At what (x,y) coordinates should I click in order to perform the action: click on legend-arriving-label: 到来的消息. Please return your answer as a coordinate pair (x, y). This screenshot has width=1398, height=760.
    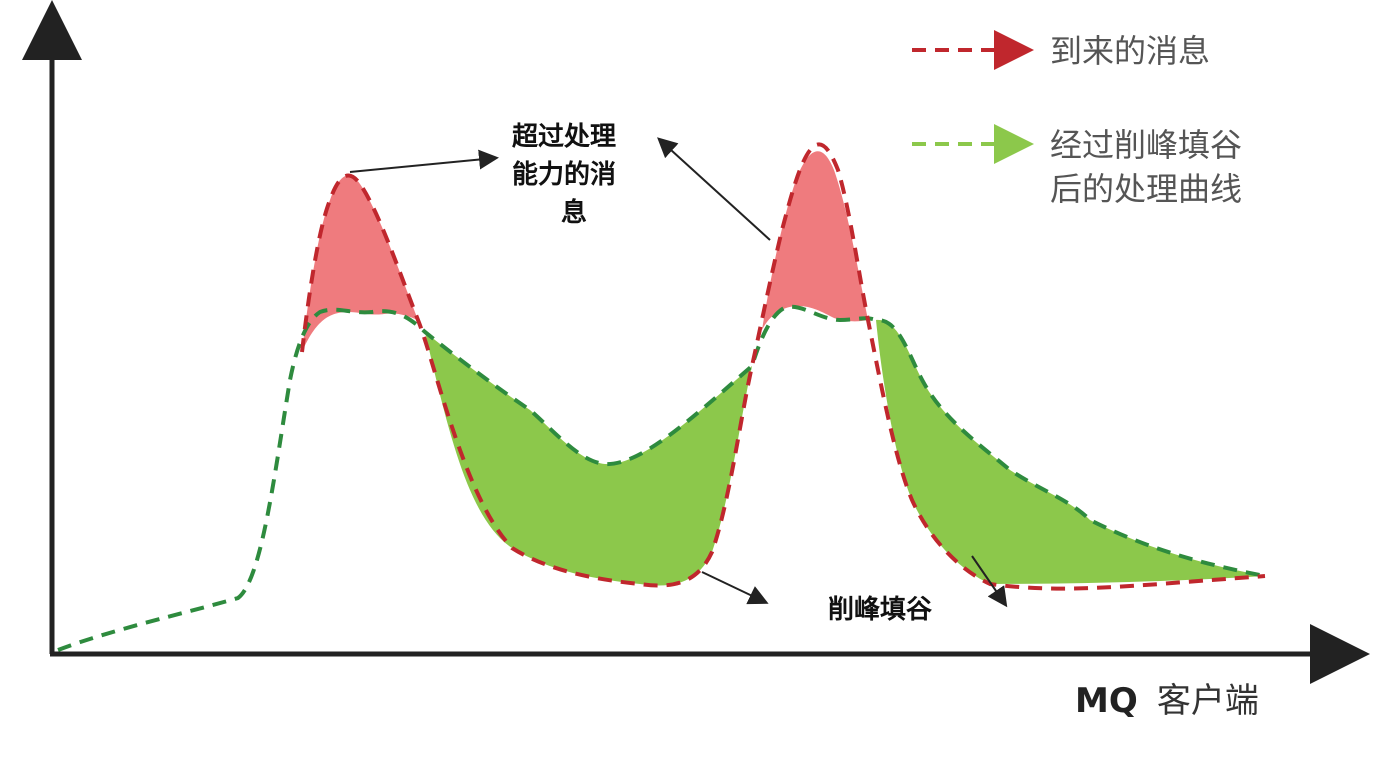
    Looking at the image, I should click on (1130, 51).